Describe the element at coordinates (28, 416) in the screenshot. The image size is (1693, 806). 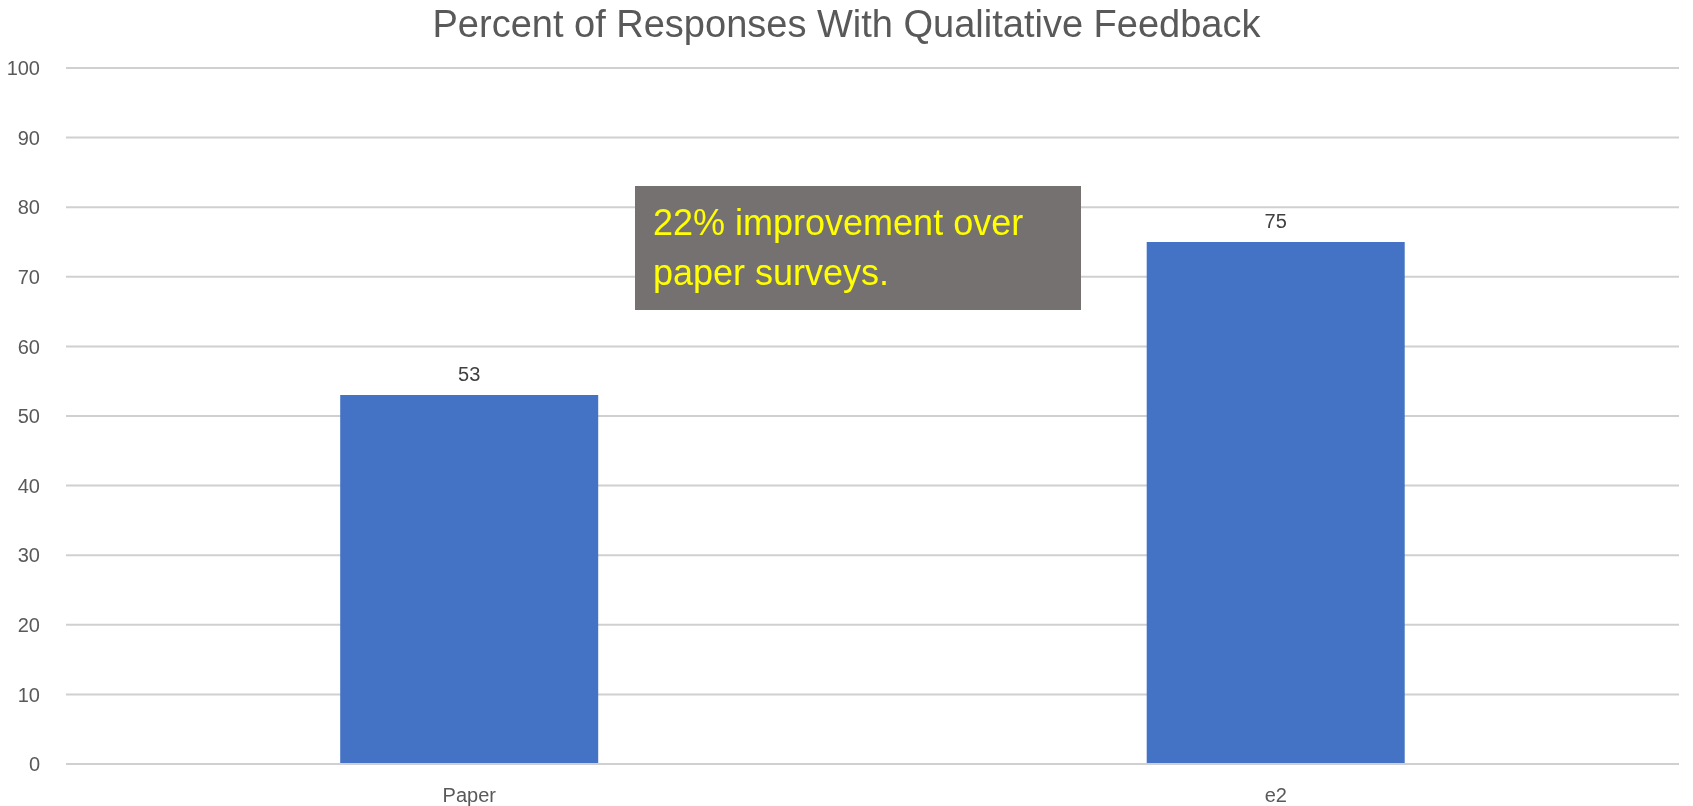
I see `y-tick-label: 50` at that location.